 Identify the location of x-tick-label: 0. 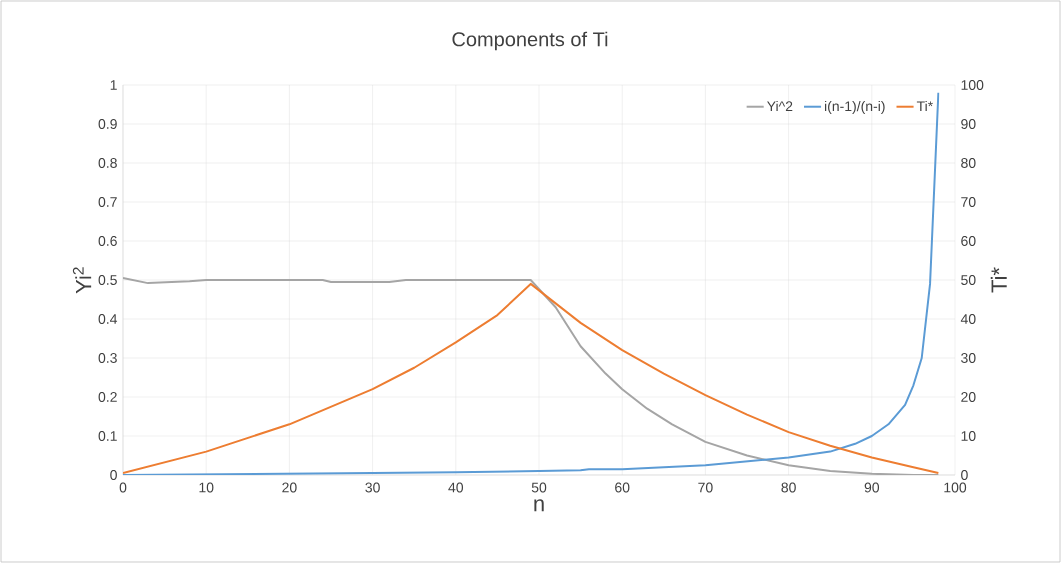
(123, 487).